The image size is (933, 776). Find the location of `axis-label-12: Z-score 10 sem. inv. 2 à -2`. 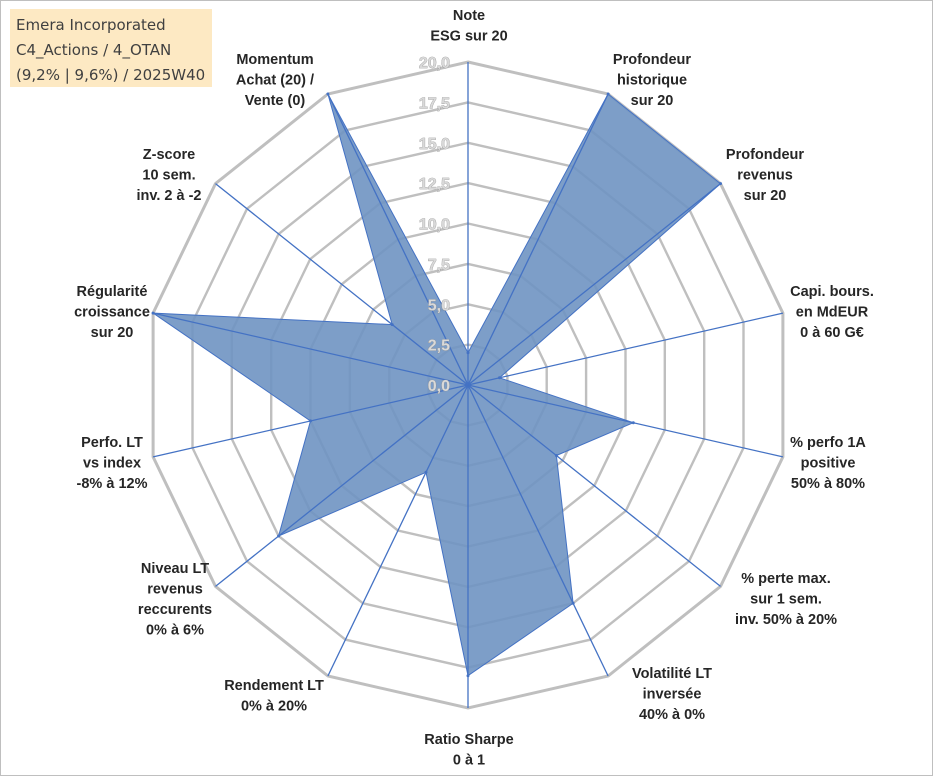

axis-label-12: Z-score 10 sem. inv. 2 à -2 is located at coordinates (168, 175).